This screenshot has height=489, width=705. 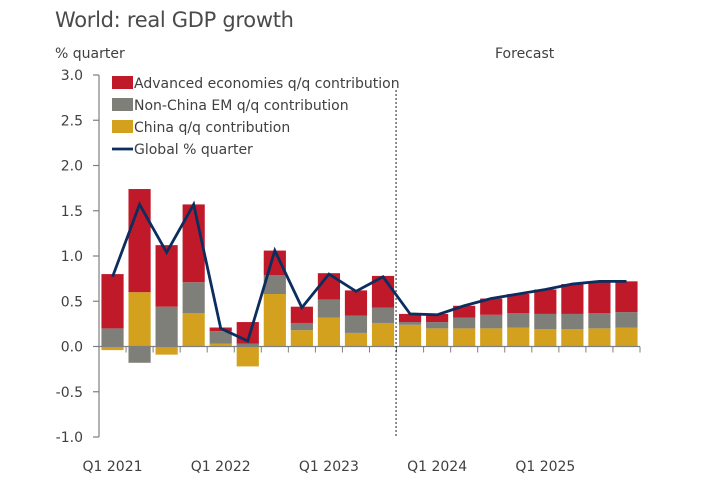 I want to click on legend-label-2: China q/q contribution, so click(x=212, y=128).